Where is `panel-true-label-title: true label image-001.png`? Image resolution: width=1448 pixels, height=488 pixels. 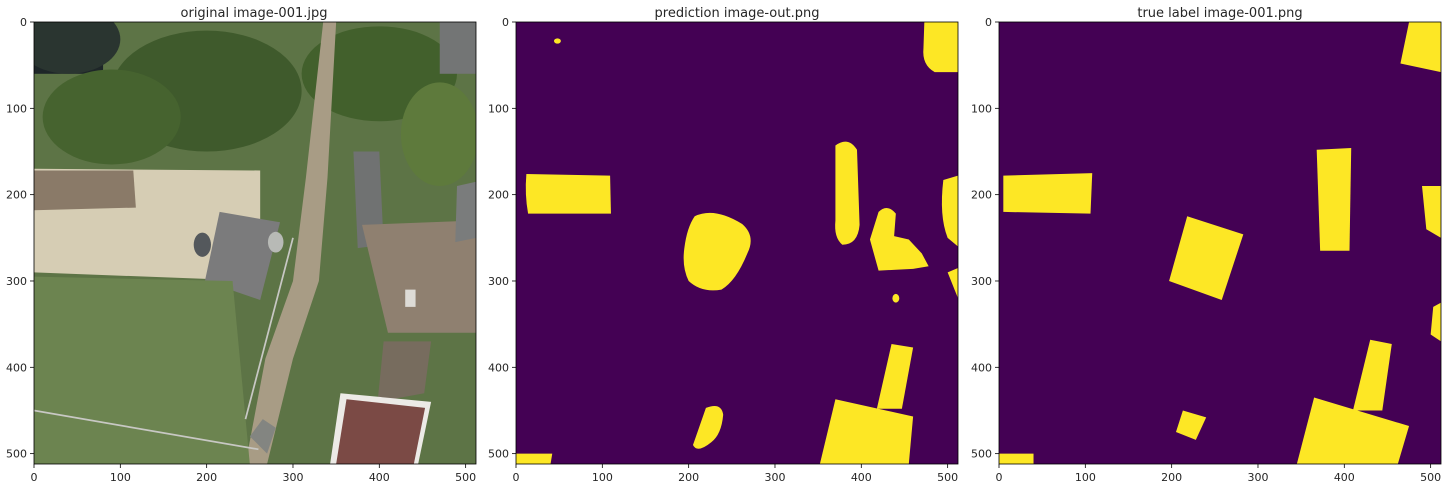 panel-true-label-title: true label image-001.png is located at coordinates (1219, 13).